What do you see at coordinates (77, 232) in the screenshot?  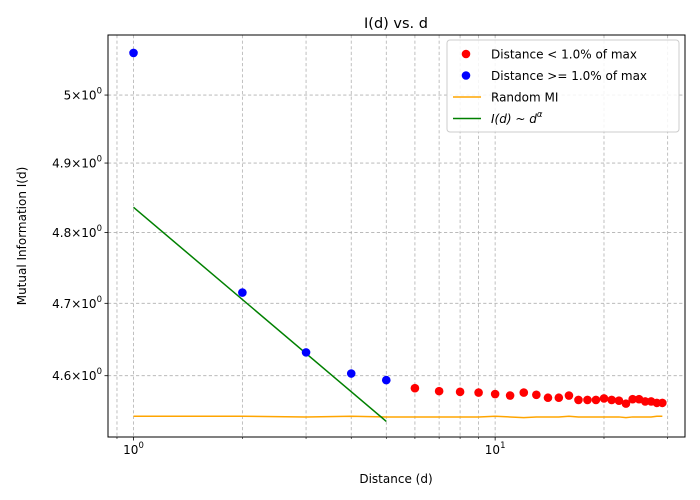 I see `y-tick-label: 4.8×100` at bounding box center [77, 232].